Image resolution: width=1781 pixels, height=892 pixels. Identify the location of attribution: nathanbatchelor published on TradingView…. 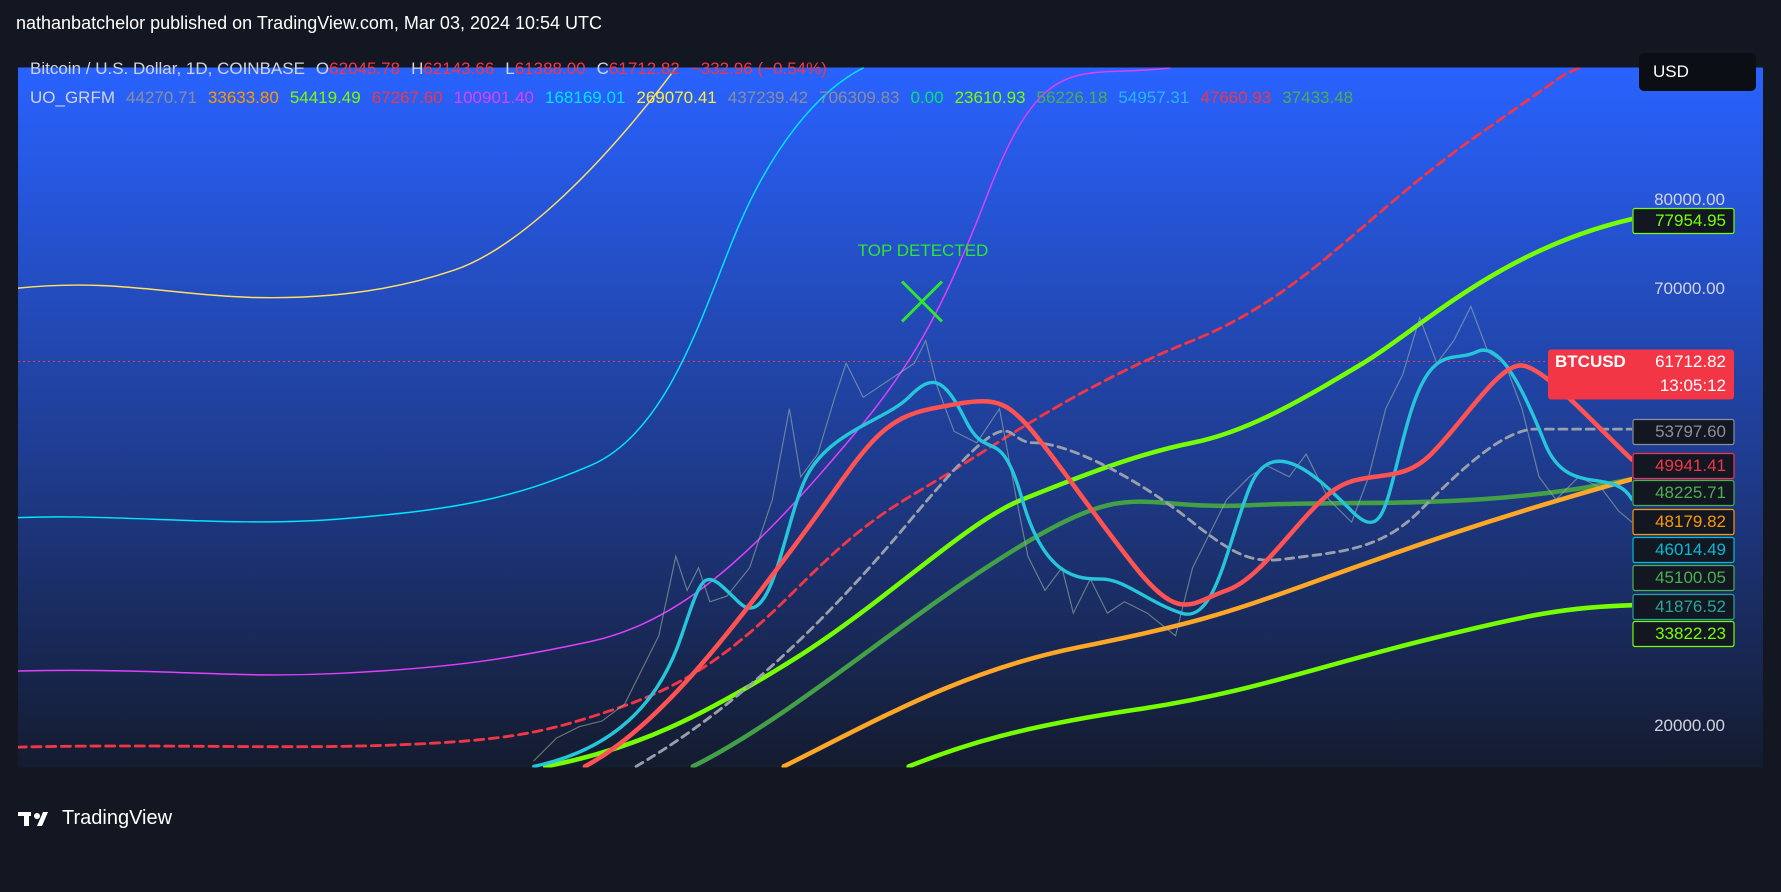
(309, 23).